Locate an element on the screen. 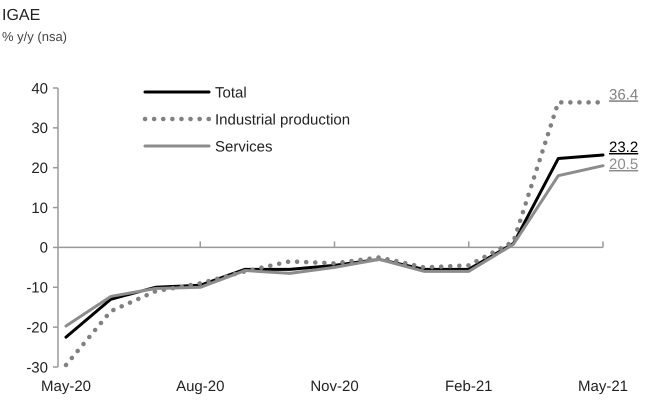 The width and height of the screenshot is (653, 407). y-tick-label: -30 is located at coordinates (37, 367).